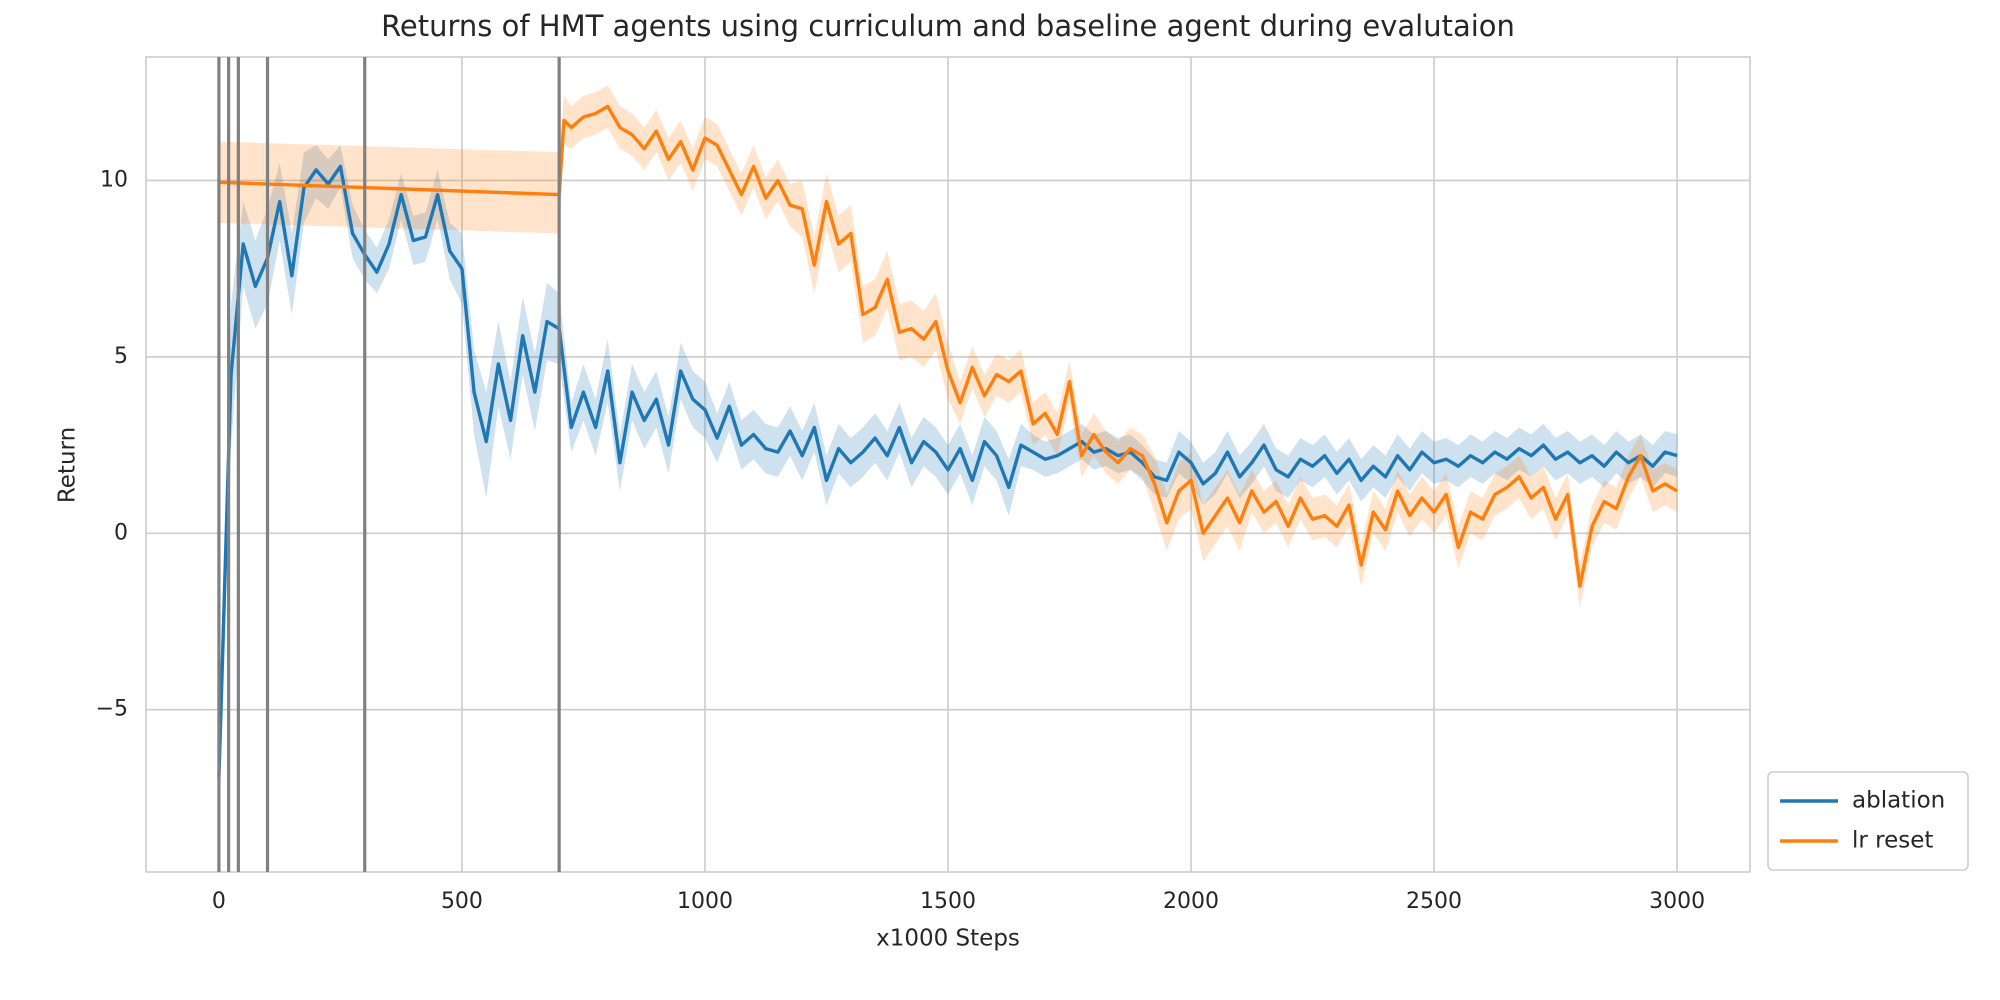 This screenshot has height=1000, width=2000. I want to click on x-axis-label: x1000 Steps, so click(948, 939).